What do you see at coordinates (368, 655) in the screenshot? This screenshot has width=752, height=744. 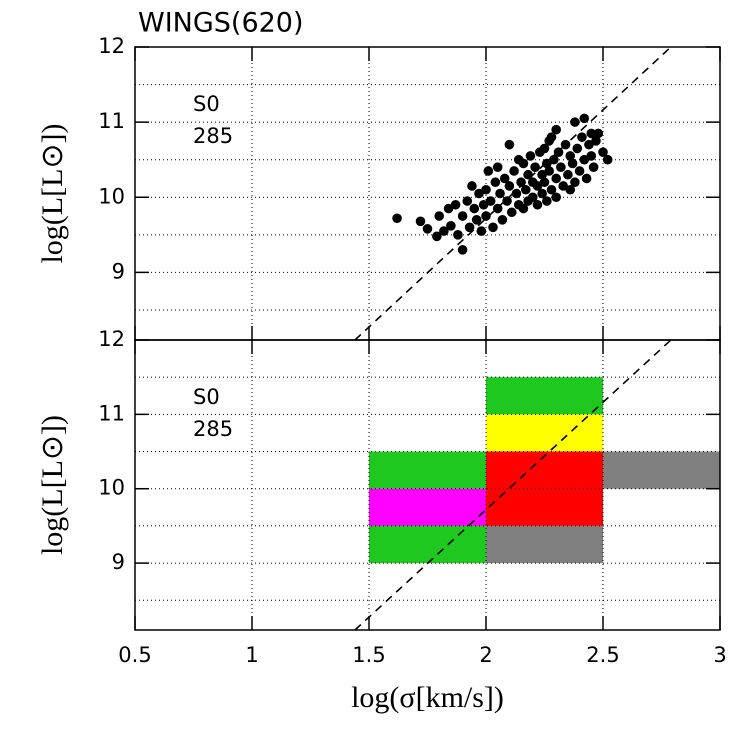 I see `x-tick-label: 1.5` at bounding box center [368, 655].